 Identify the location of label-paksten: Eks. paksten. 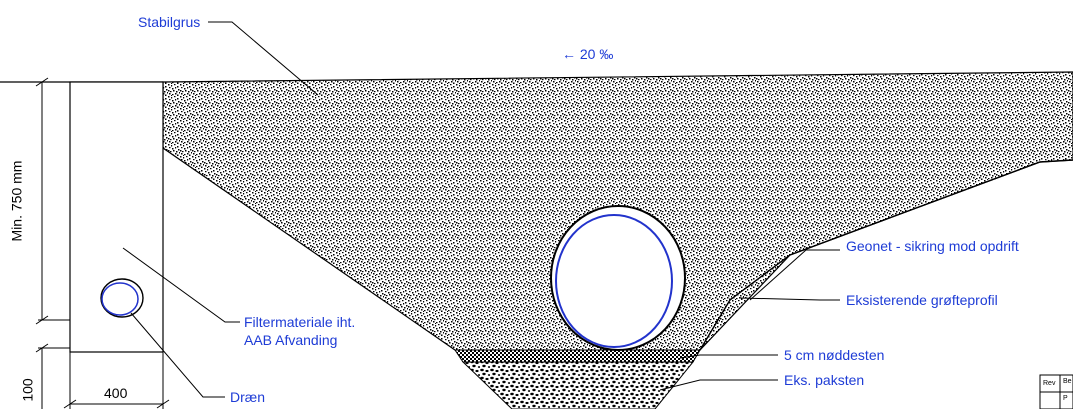
(824, 380).